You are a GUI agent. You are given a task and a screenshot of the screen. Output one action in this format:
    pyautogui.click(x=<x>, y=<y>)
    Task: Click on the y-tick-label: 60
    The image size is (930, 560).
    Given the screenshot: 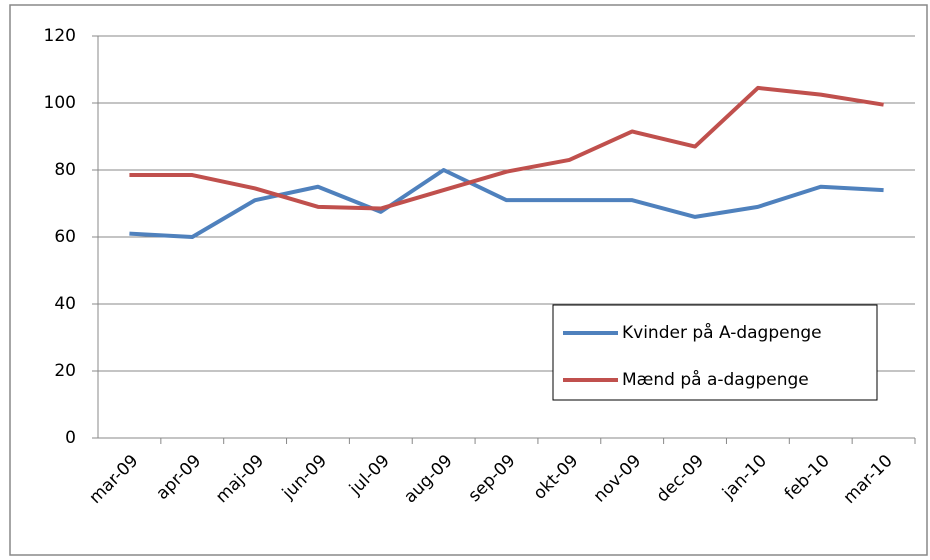 What is the action you would take?
    pyautogui.click(x=65, y=237)
    